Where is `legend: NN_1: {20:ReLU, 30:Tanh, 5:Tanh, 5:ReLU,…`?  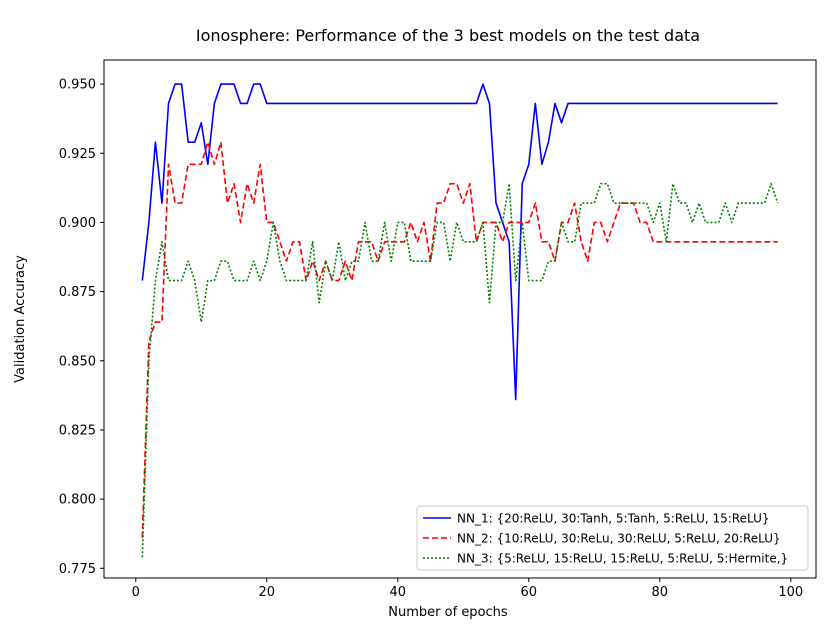
legend: NN_1: {20:ReLU, 30:Tanh, 5:Tanh, 5:ReLU,… is located at coordinates (612, 538).